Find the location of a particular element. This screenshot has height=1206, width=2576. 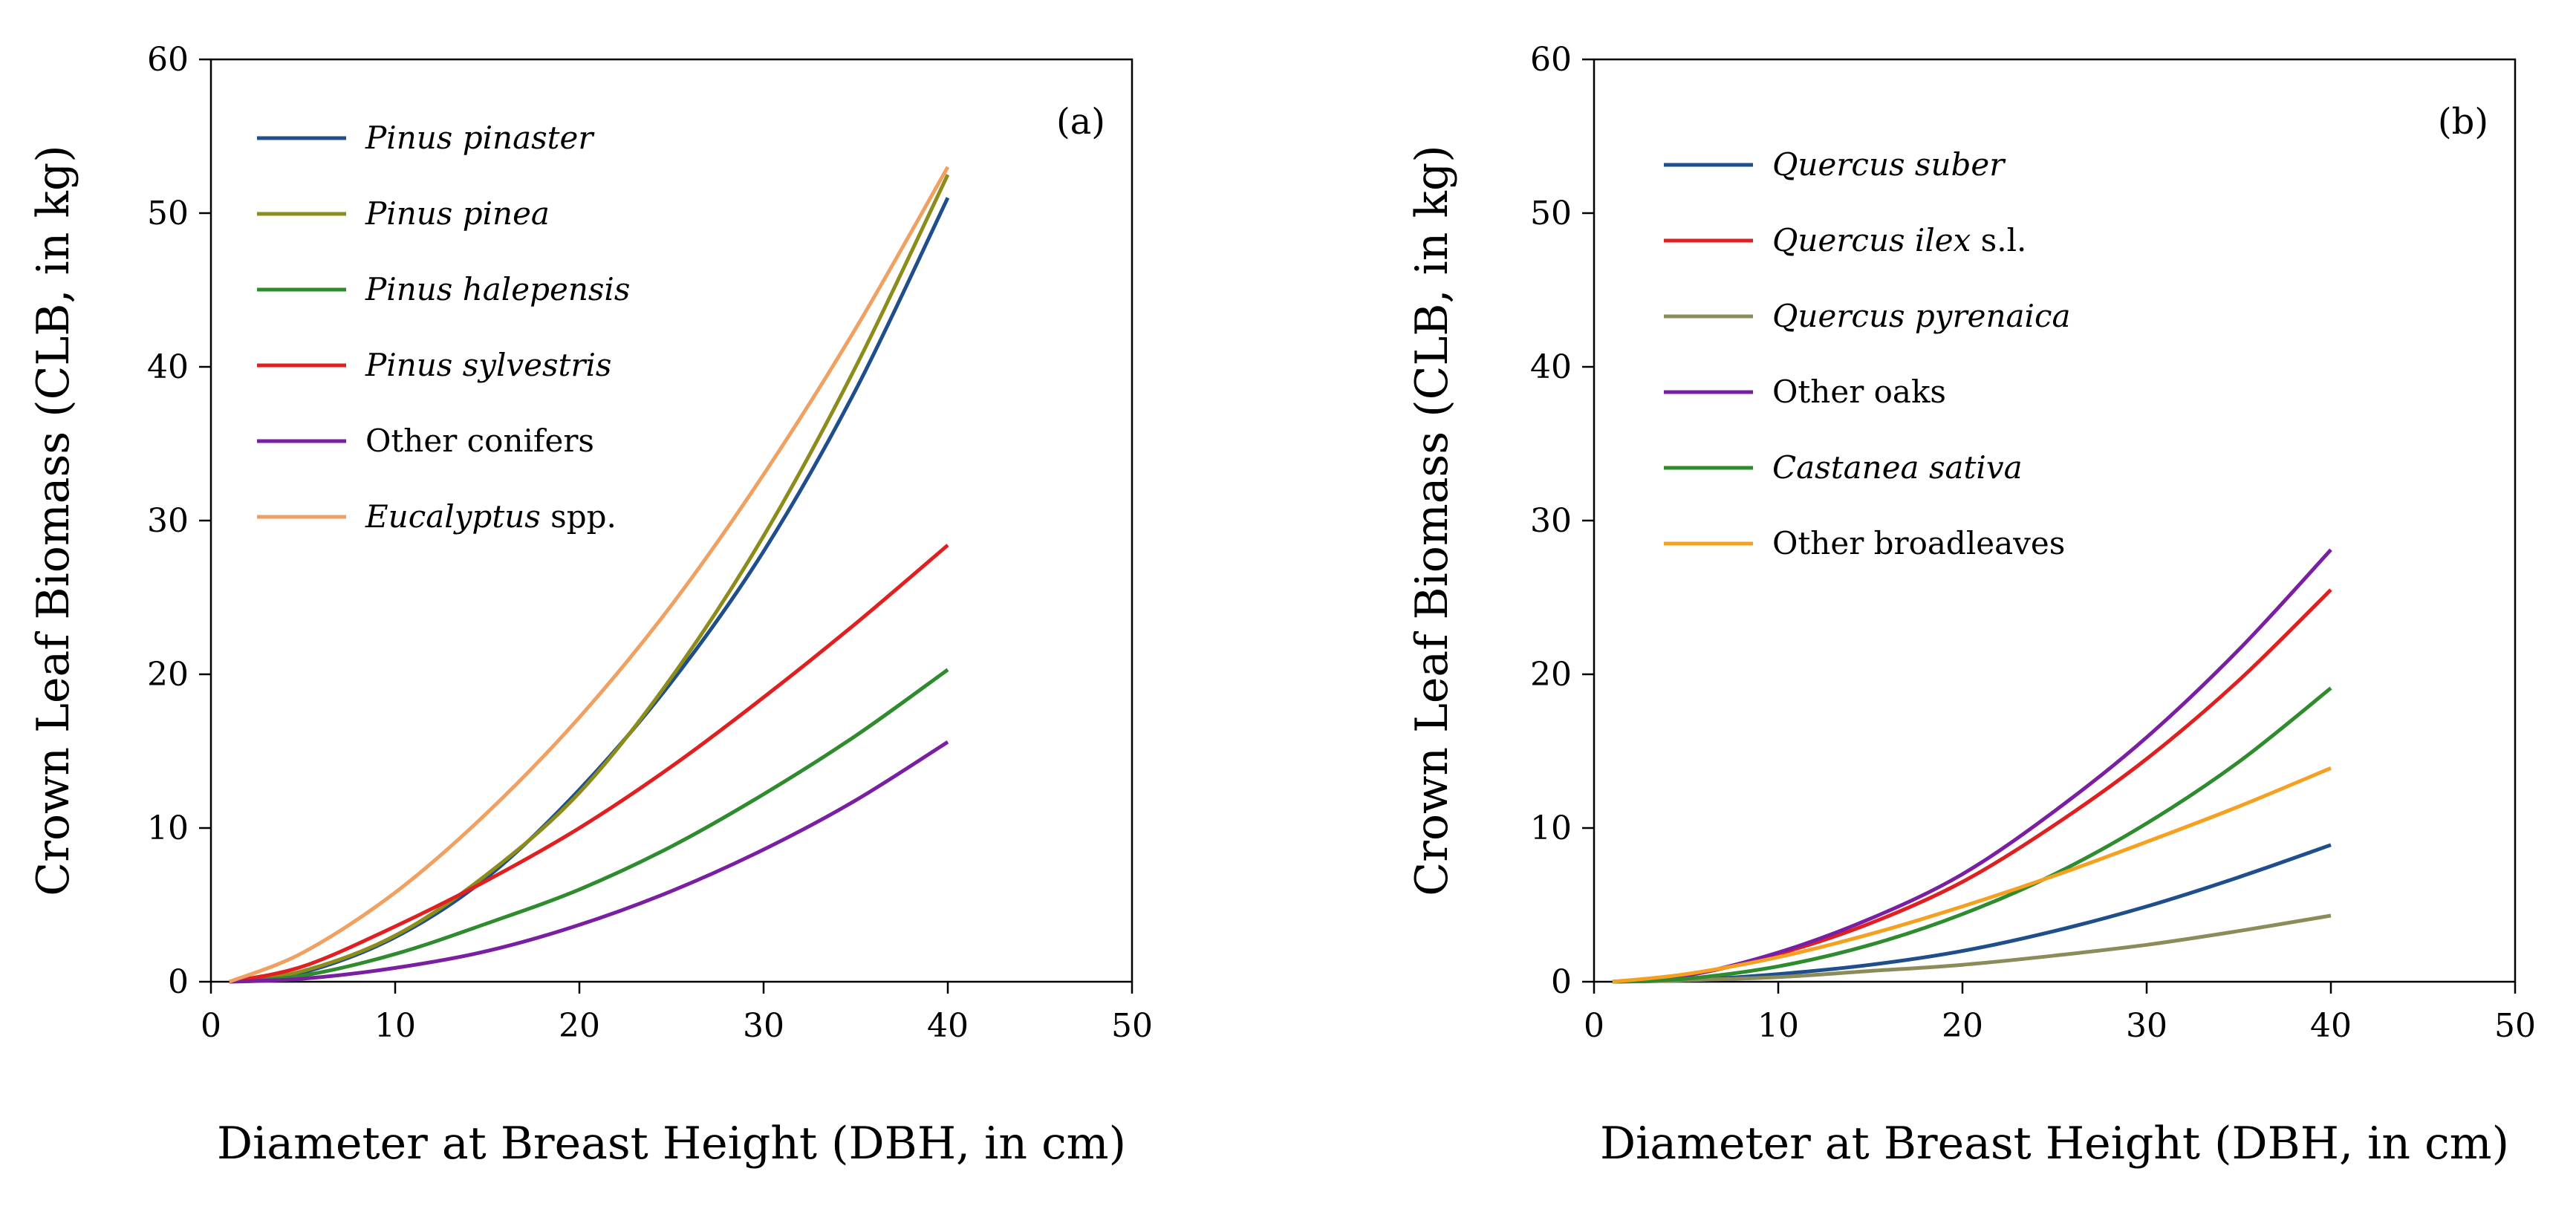

legend-label-text: s.l. is located at coordinates (1998, 240).